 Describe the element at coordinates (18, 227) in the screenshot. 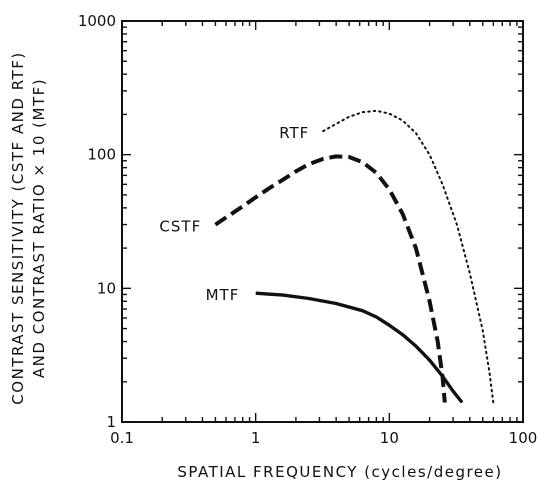

I see `y-axis-title-line1: CONTRAST SENSITIVITY (CSTF AND RTF)` at that location.